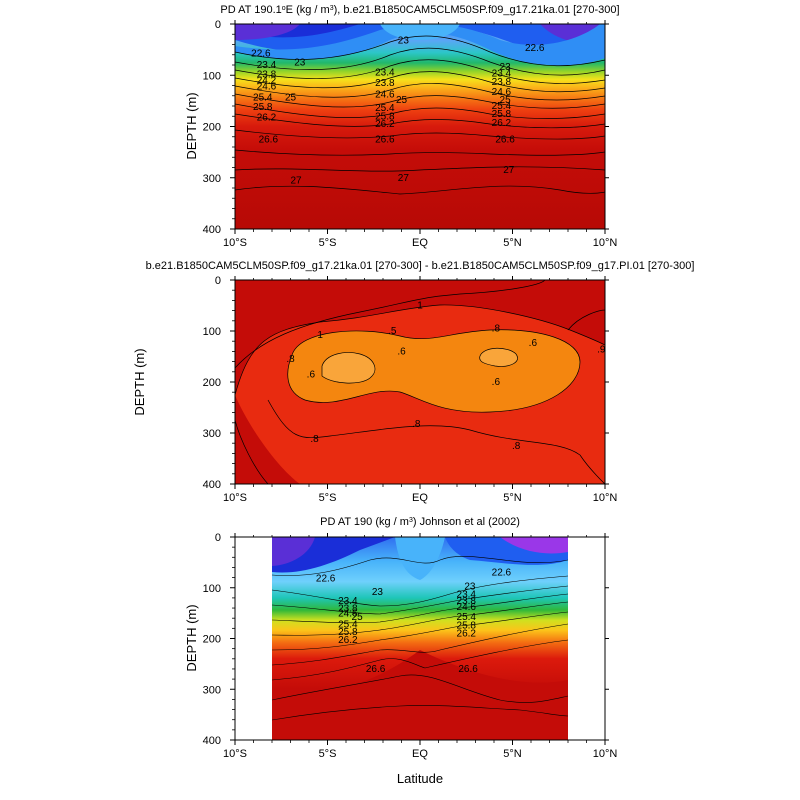 The width and height of the screenshot is (800, 800). I want to click on panel-mid-ylabel: DEPTH (m), so click(139, 381).